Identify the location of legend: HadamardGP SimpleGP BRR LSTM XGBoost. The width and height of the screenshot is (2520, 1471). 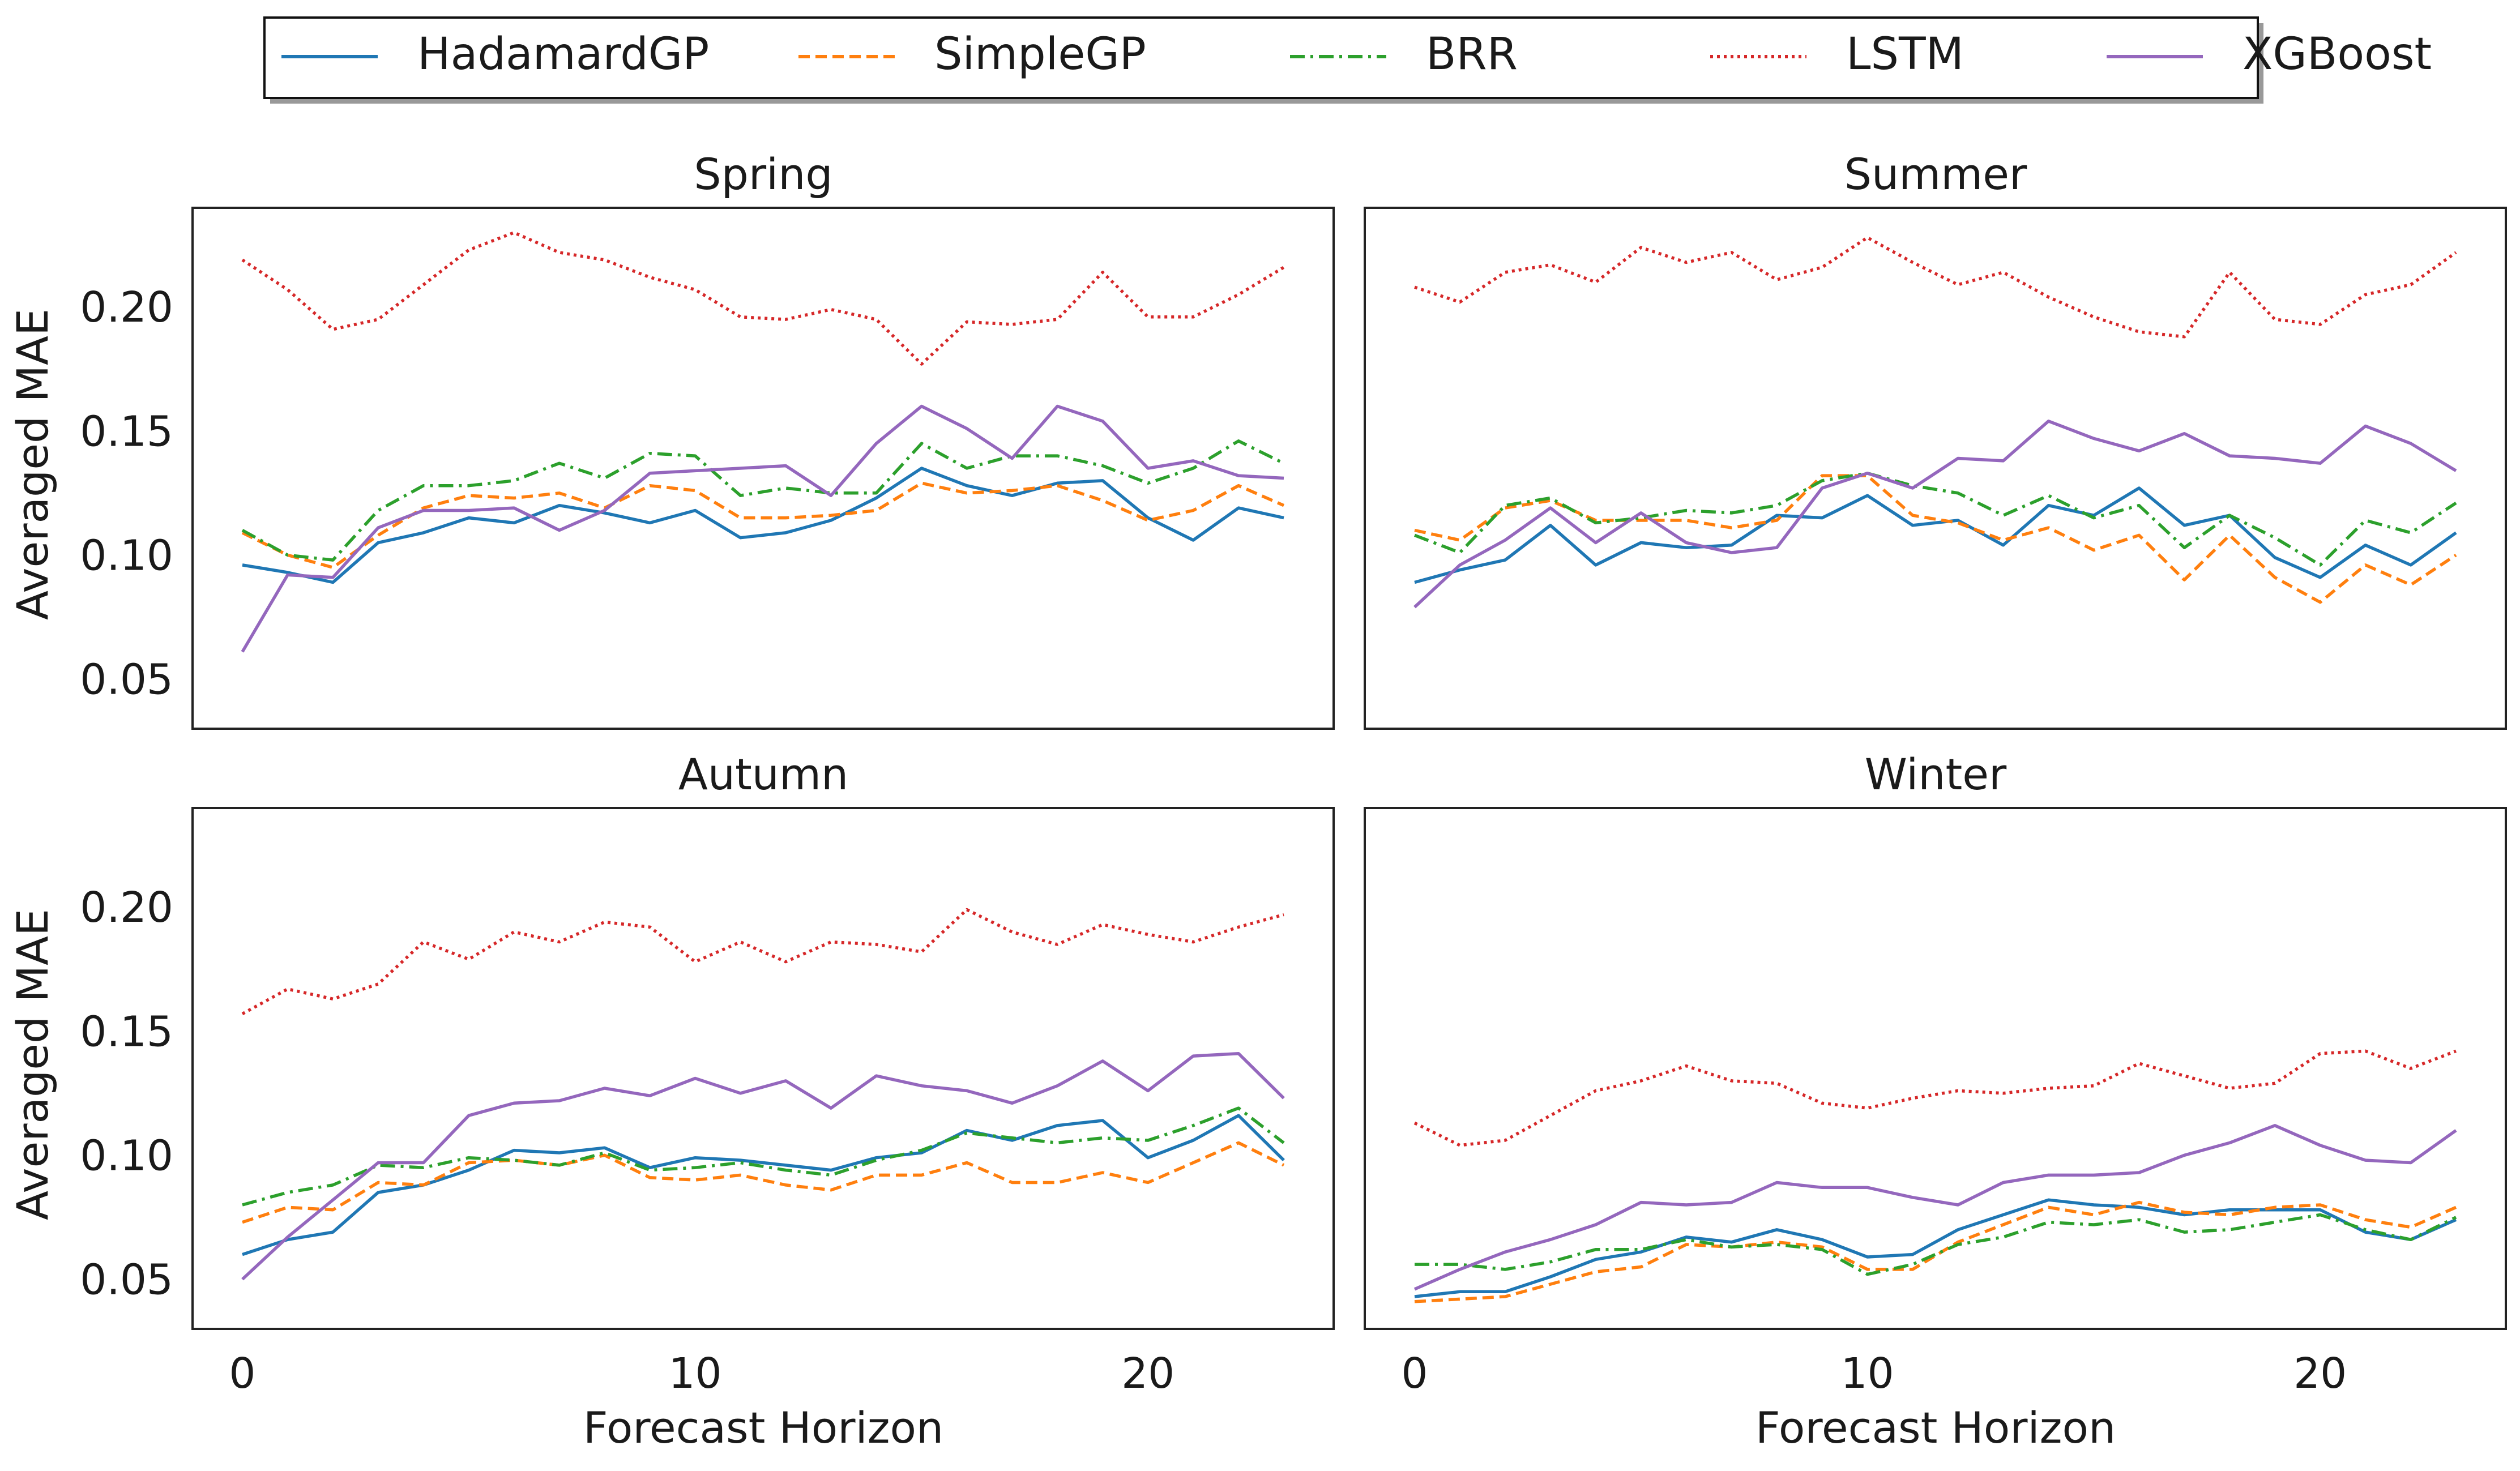
(1347, 60).